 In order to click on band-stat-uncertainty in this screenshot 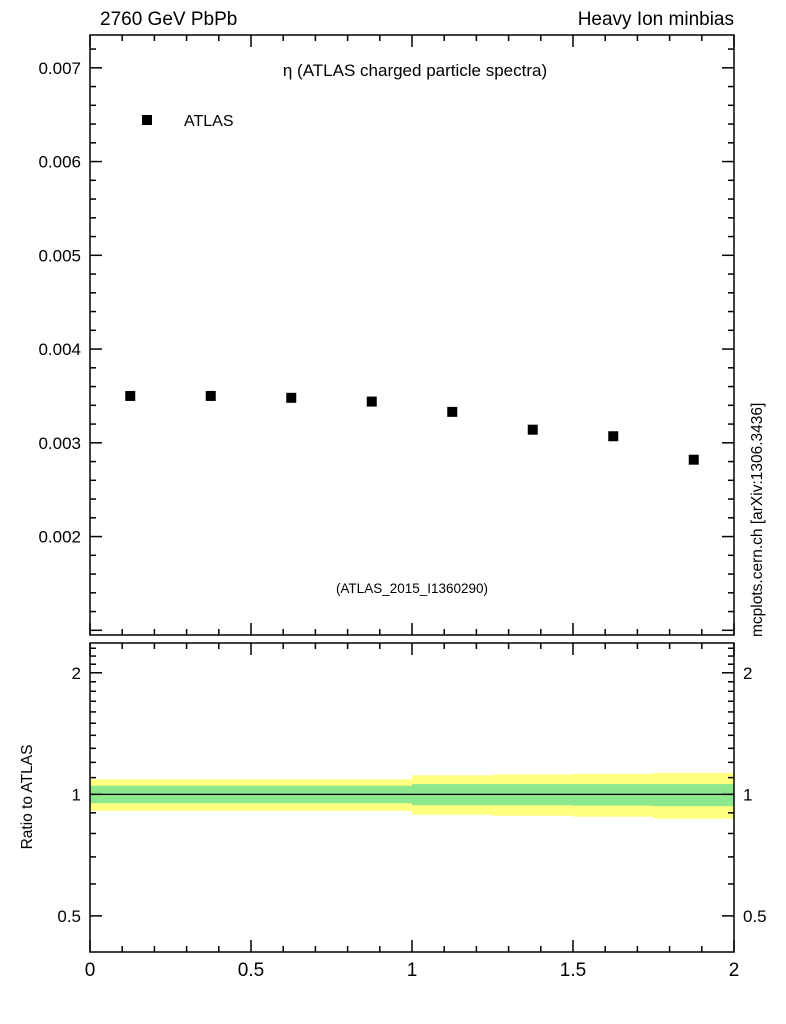, I will do `click(412, 795)`.